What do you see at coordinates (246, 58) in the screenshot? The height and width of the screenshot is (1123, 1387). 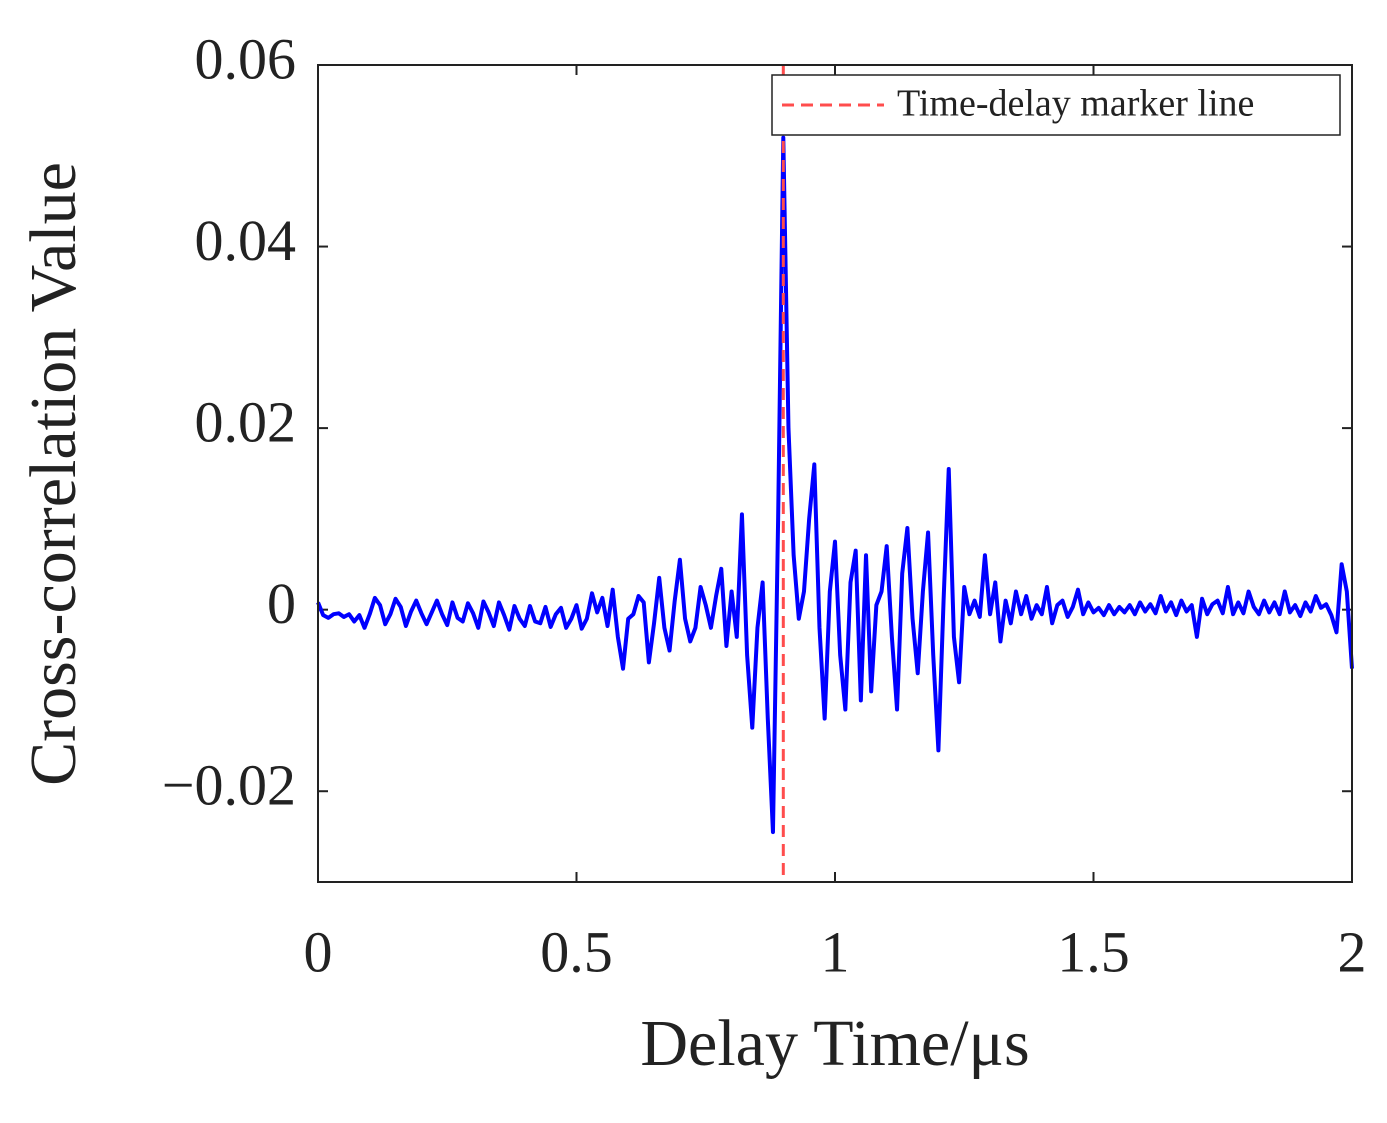 I see `y-tick-label: 0.06` at bounding box center [246, 58].